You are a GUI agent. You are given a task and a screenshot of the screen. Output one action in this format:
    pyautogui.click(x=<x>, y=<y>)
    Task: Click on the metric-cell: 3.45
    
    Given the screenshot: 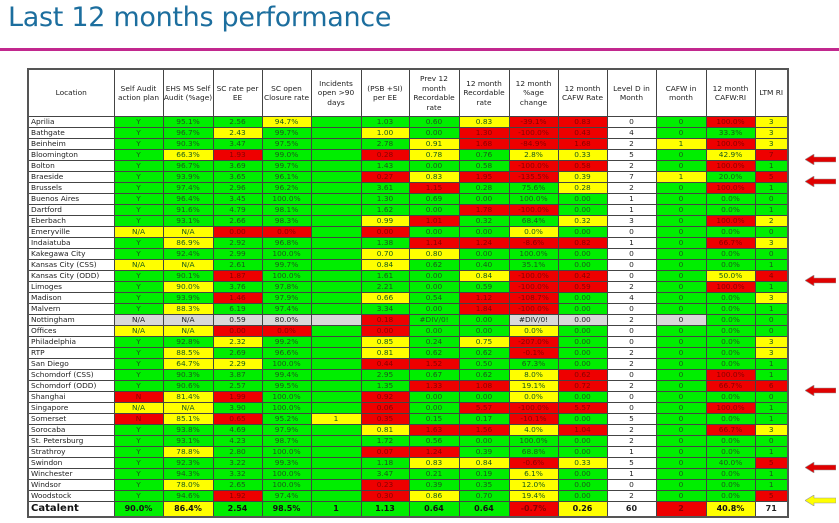 What is the action you would take?
    pyautogui.click(x=237, y=199)
    